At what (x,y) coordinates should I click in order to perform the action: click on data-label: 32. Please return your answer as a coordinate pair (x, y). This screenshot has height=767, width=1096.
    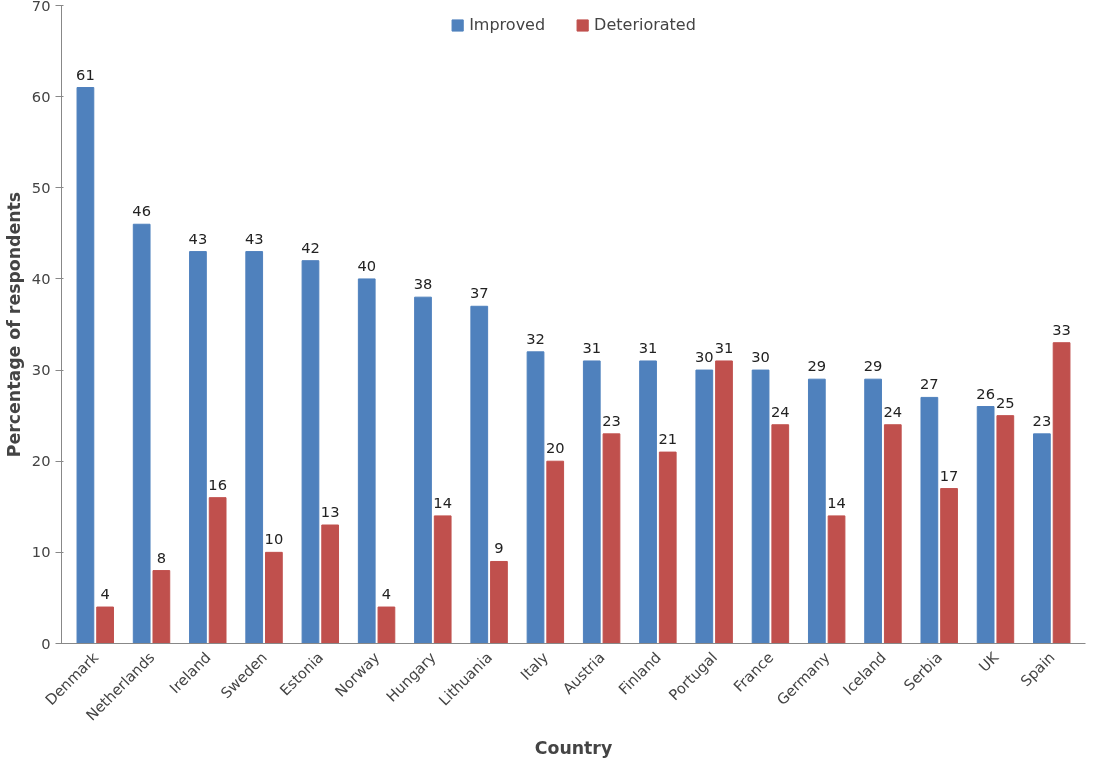
    Looking at the image, I should click on (535, 338).